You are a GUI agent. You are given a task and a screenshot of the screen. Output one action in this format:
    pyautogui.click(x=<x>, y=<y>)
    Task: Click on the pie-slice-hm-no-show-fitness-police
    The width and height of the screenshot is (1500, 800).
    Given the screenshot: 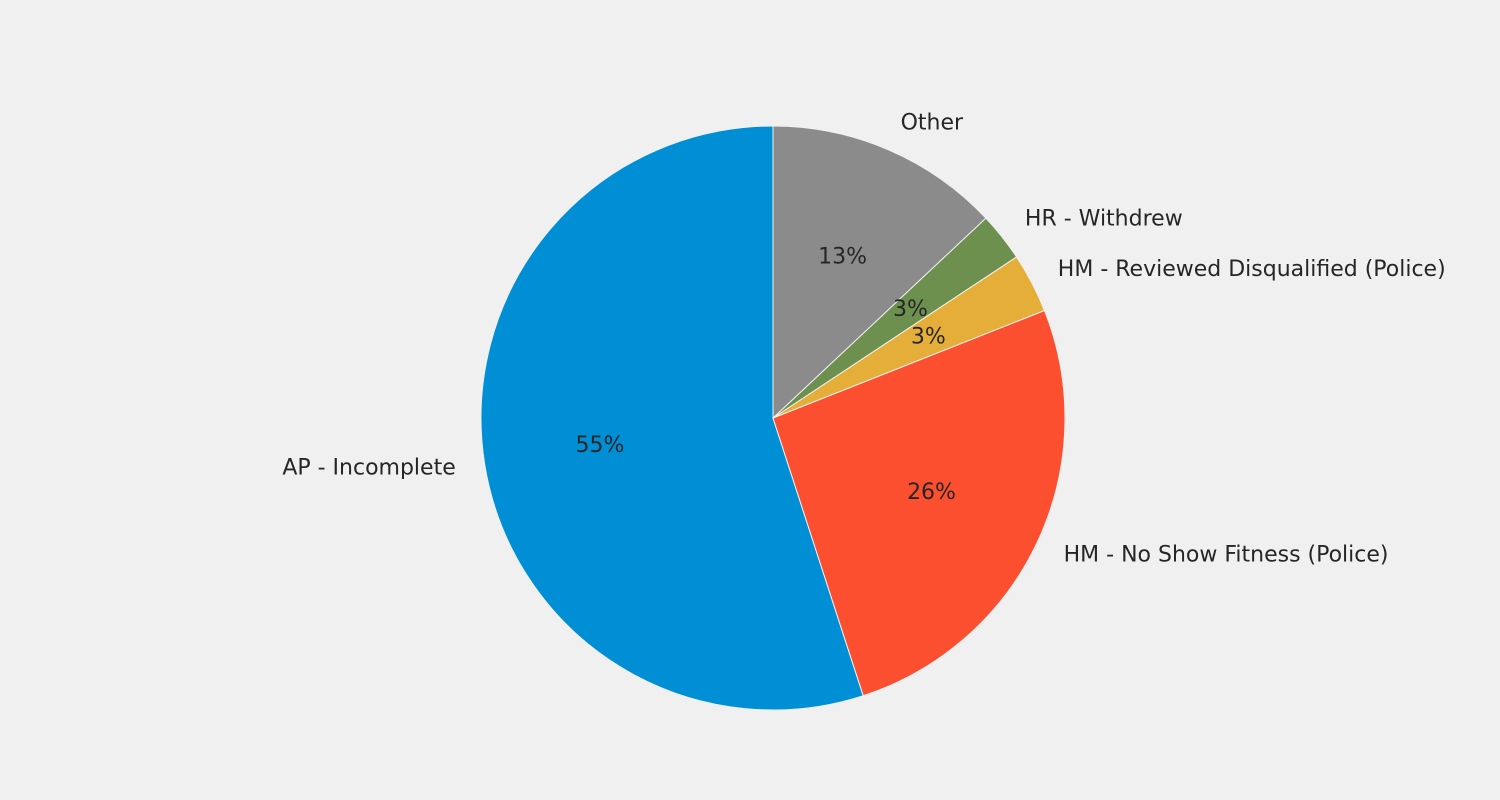 What is the action you would take?
    pyautogui.click(x=919, y=503)
    